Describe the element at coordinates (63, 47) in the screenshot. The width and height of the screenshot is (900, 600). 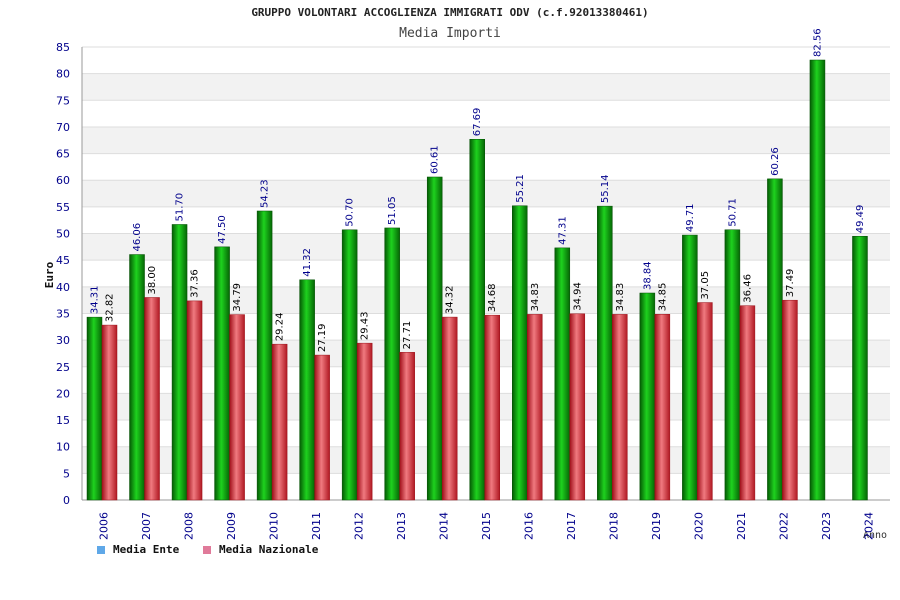
I see `y-tick-label: 85` at that location.